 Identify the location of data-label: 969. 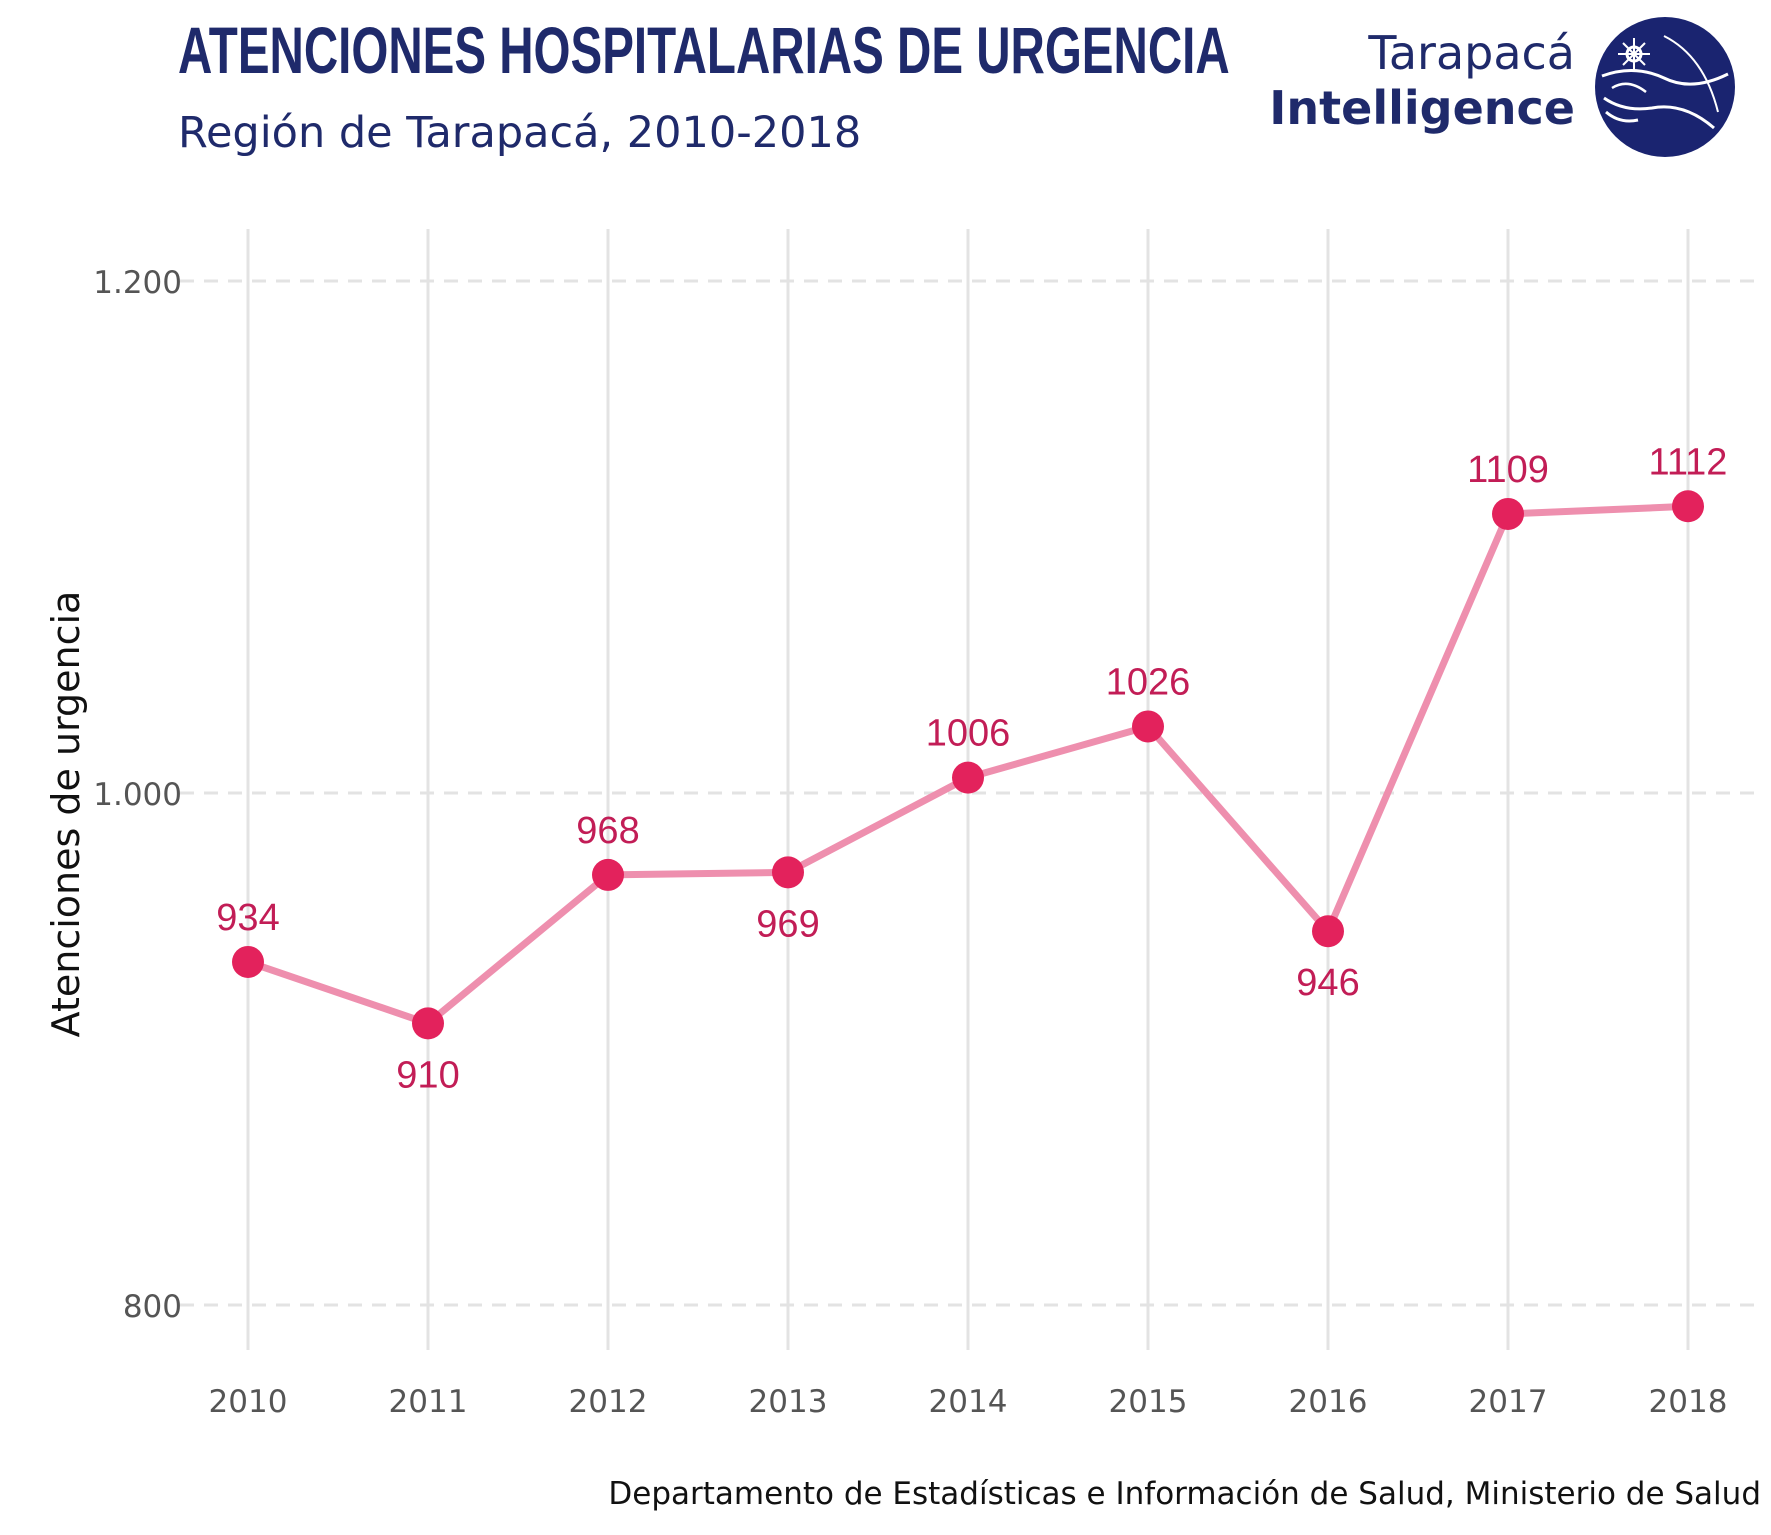
(787, 924).